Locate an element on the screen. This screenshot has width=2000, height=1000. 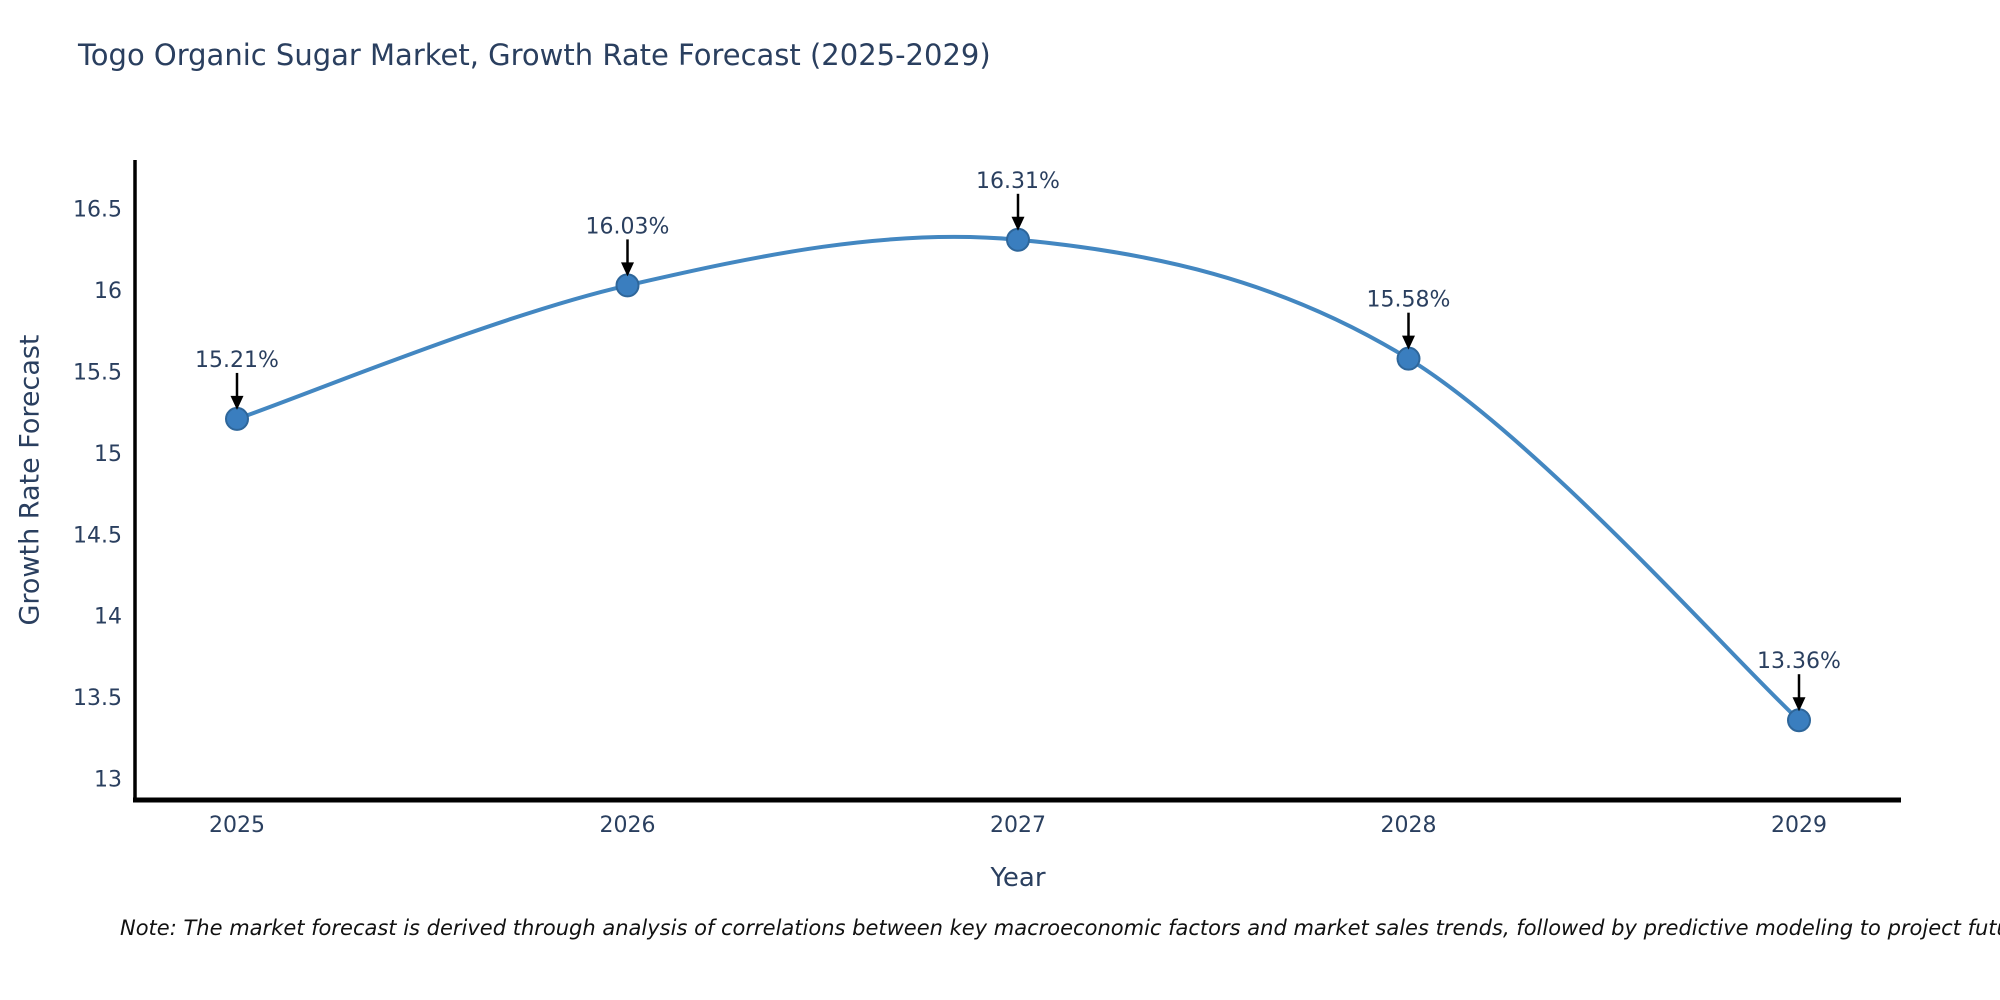
x-tick-label: 2029 is located at coordinates (1799, 825).